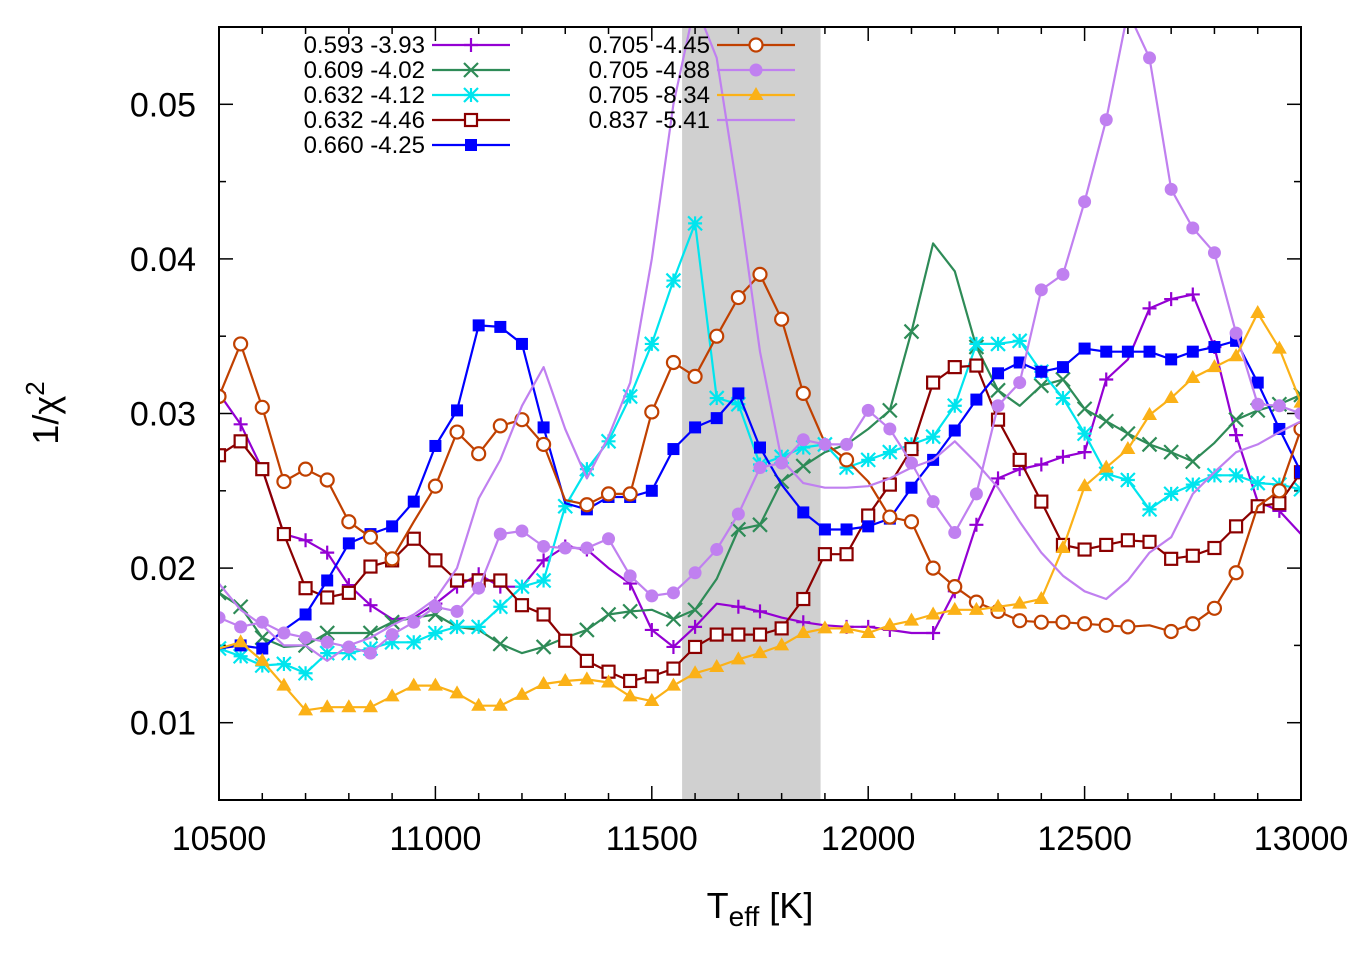 The width and height of the screenshot is (1365, 959). Describe the element at coordinates (786, 905) in the screenshot. I see `x-axis-title-unit: [K]` at that location.